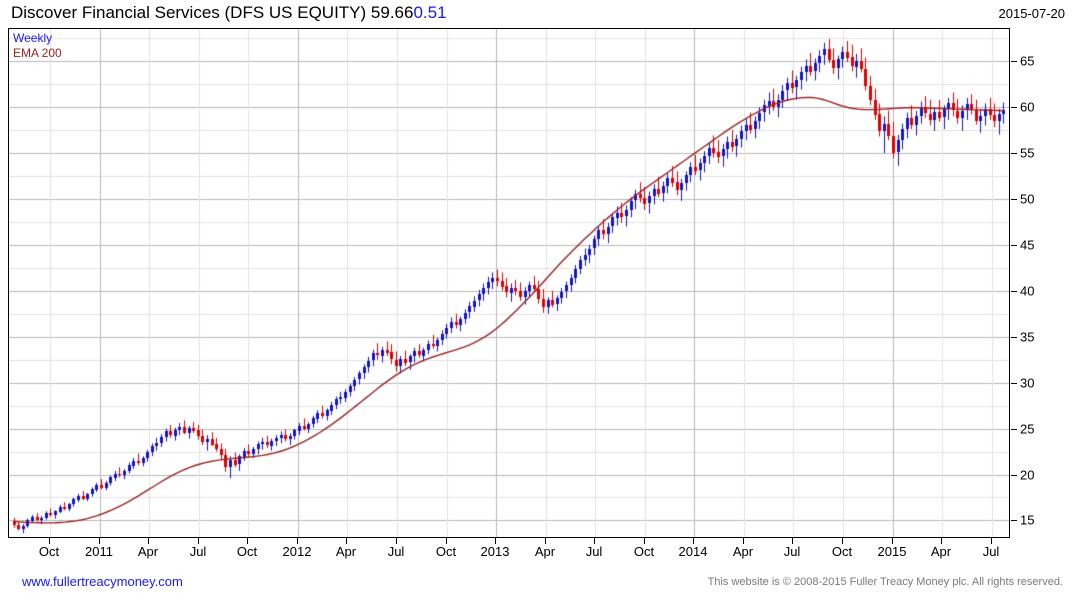  Describe the element at coordinates (495, 551) in the screenshot. I see `x-axis-label: 2013` at that location.